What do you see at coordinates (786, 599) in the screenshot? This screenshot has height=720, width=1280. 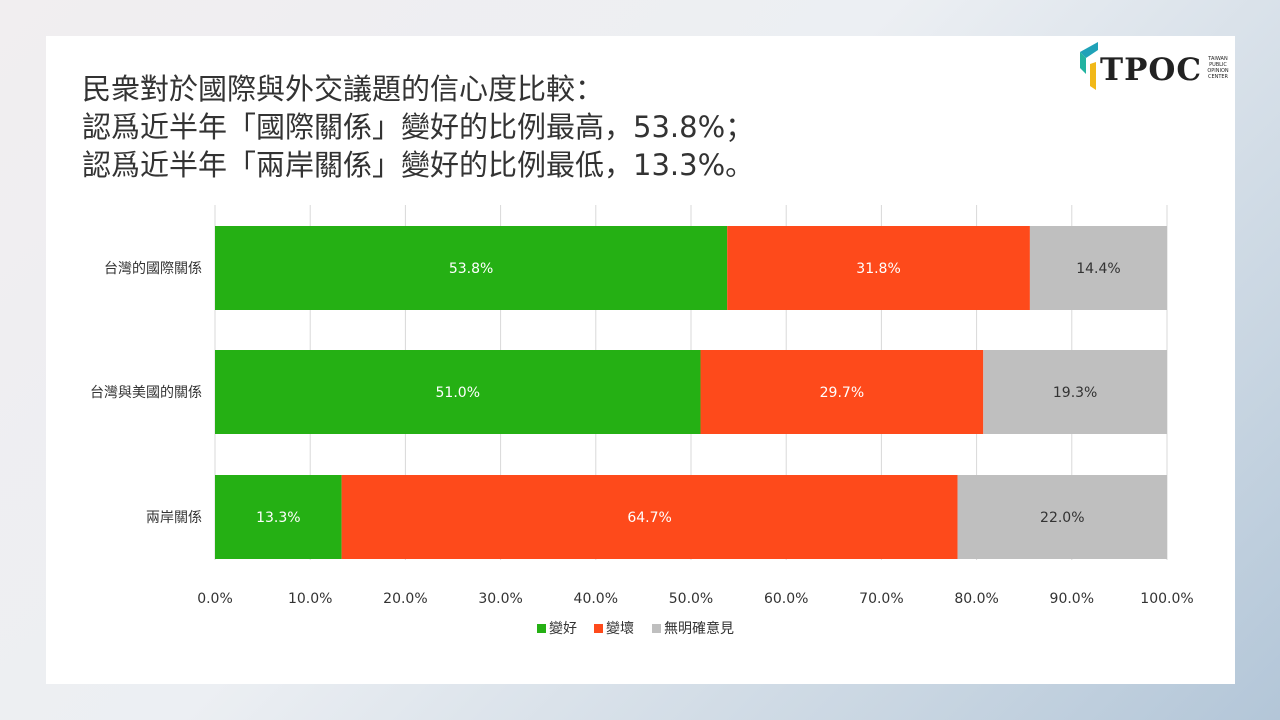 I see `x-tick-label: 60.0%` at bounding box center [786, 599].